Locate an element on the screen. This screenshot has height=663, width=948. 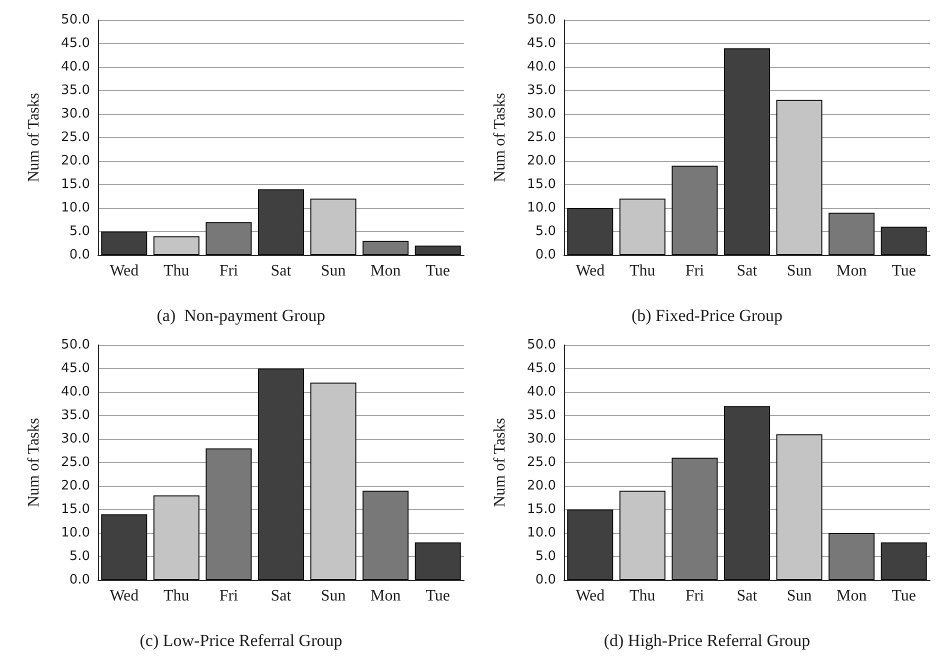
text: (c) Low-Price Referral Group is located at coordinates (241, 640).